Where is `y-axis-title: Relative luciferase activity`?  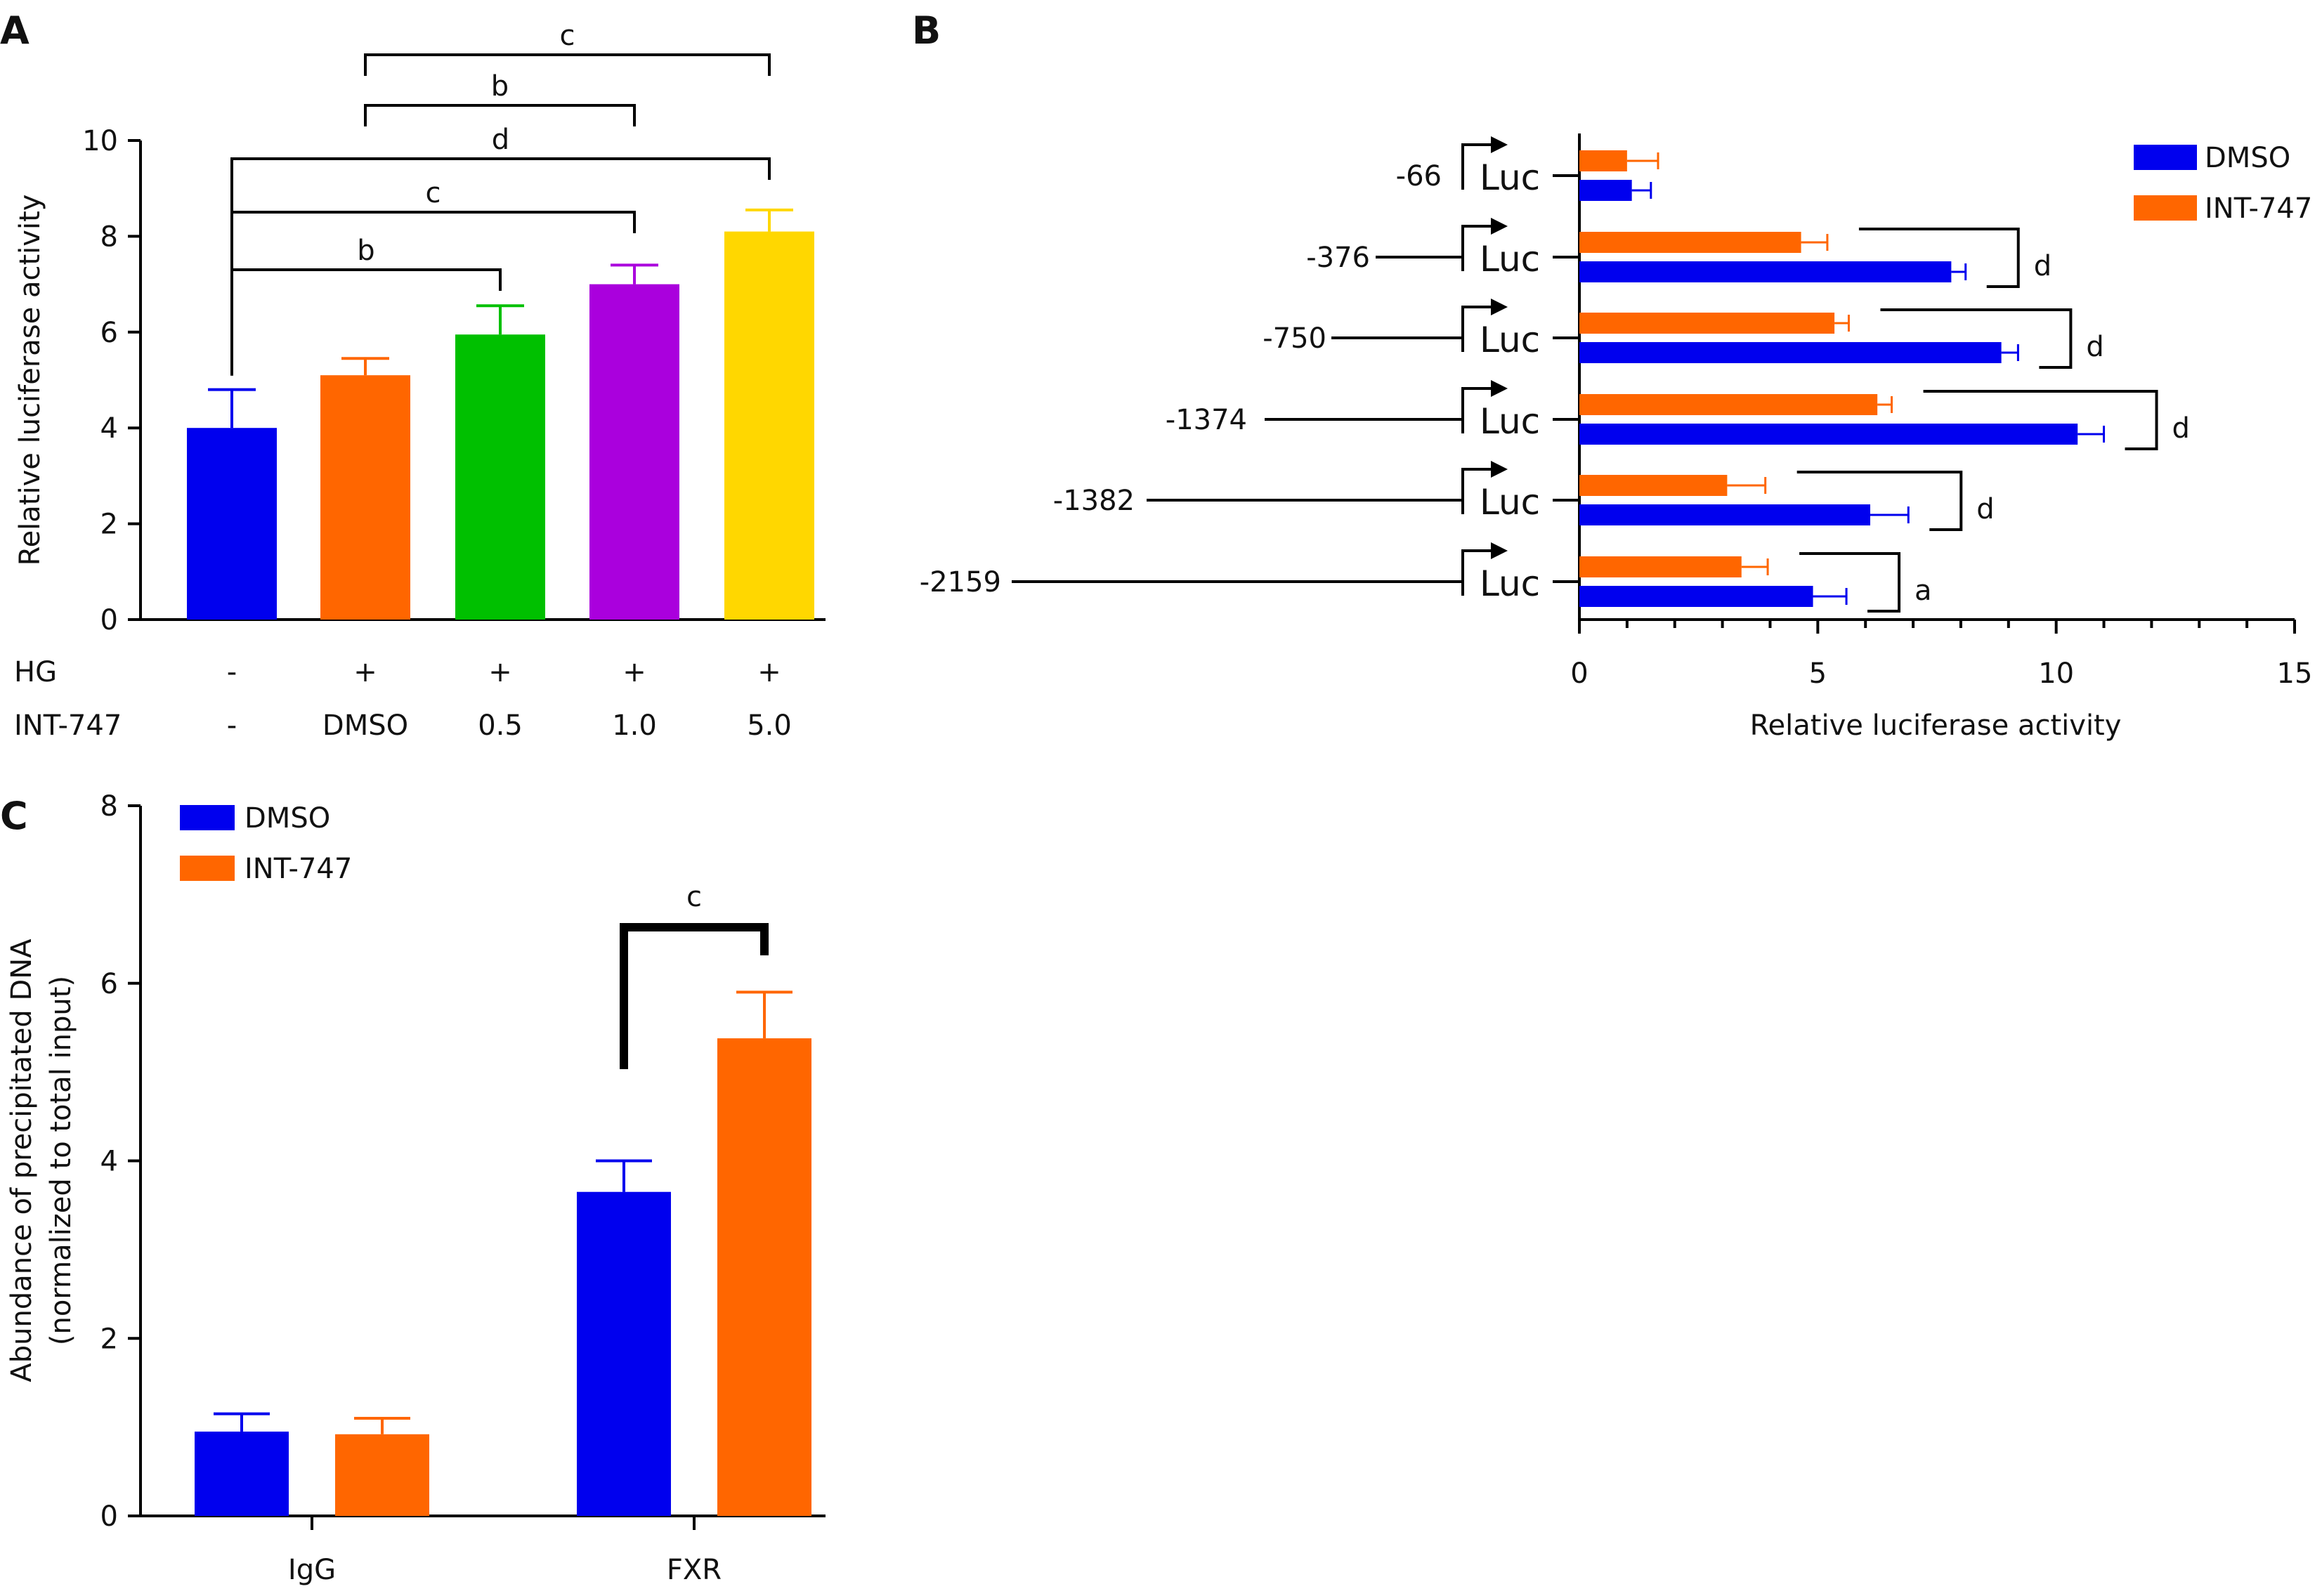
y-axis-title: Relative luciferase activity is located at coordinates (30, 380).